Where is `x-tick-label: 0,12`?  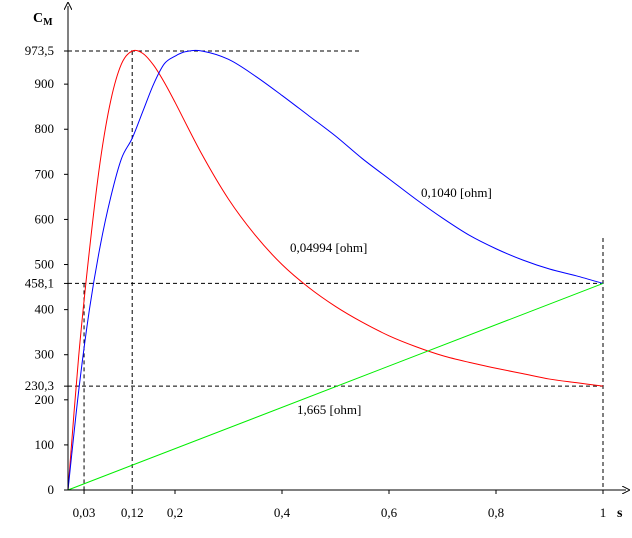
x-tick-label: 0,12 is located at coordinates (132, 512).